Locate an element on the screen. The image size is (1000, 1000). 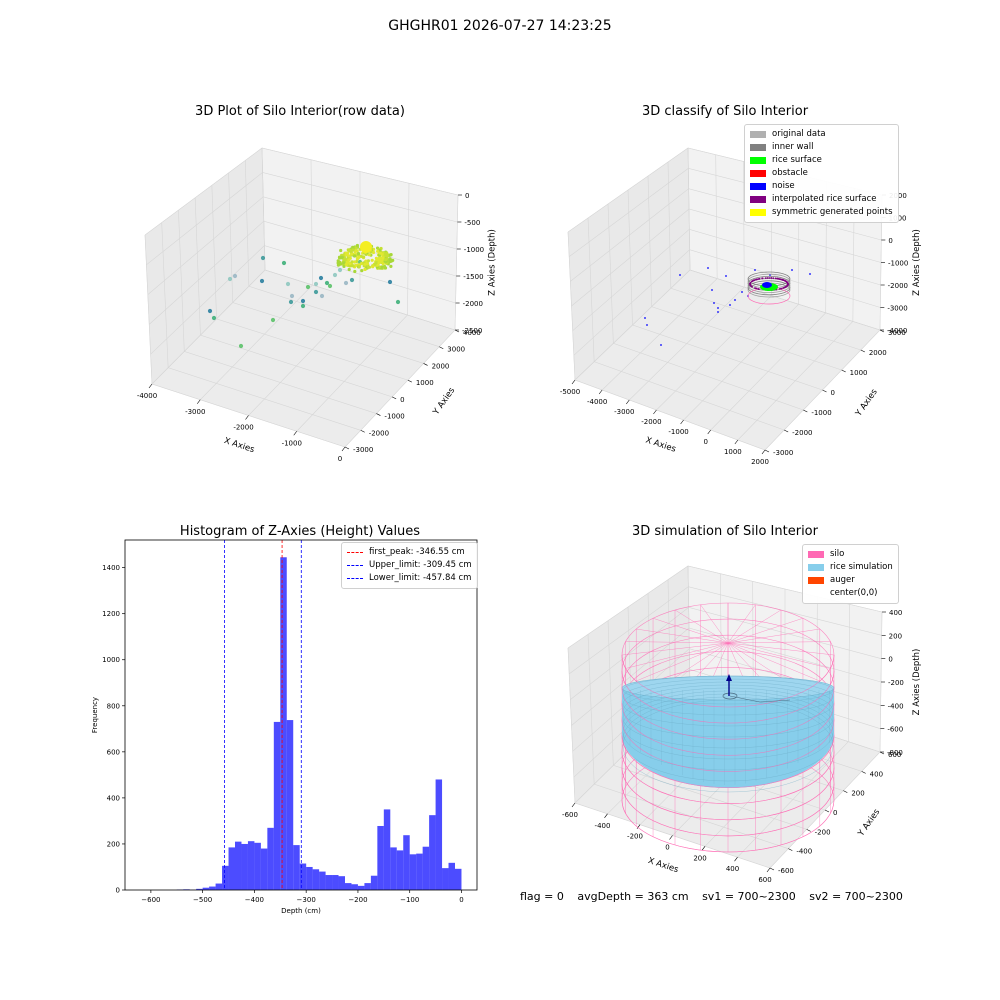
plot2-ytick-label: 3000 is located at coordinates (897, 333).